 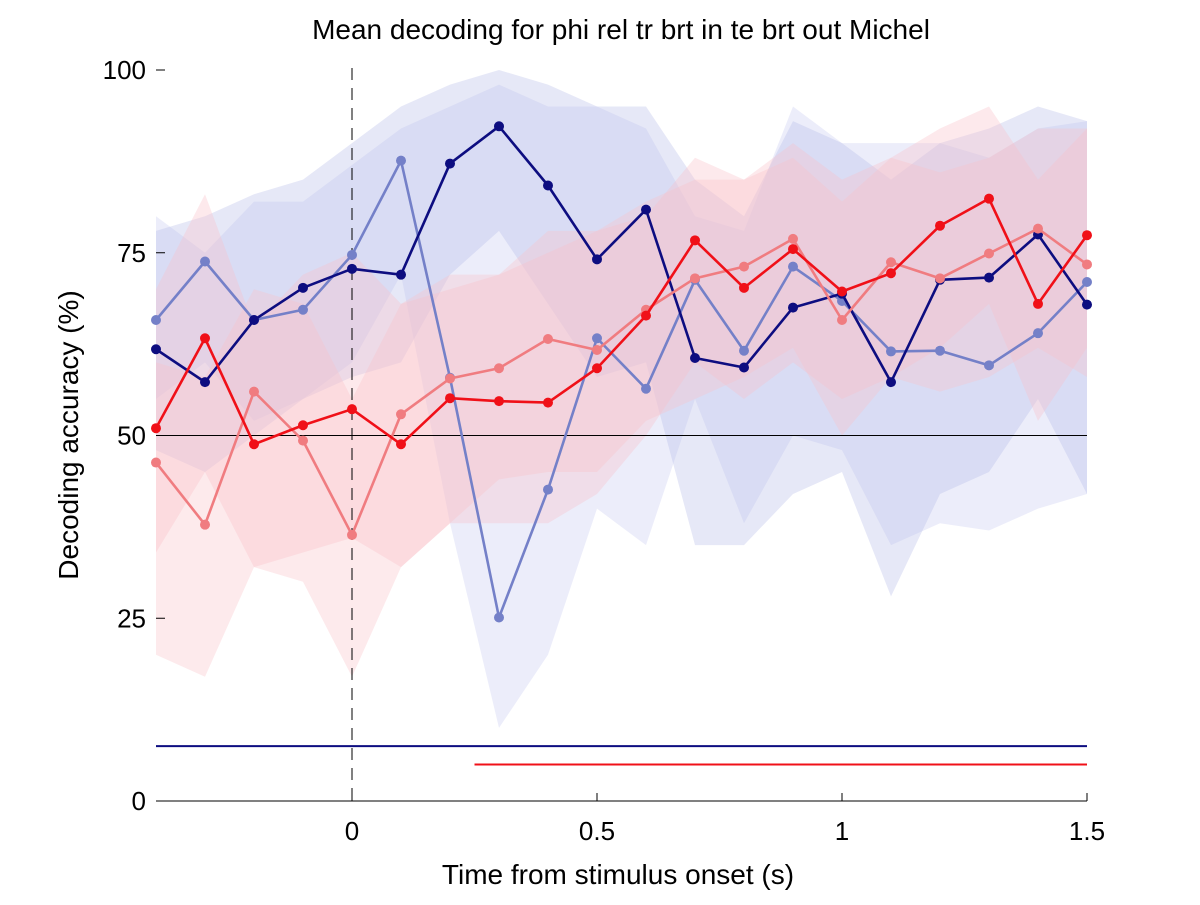 I want to click on y-axis-title: Decoding accuracy (%), so click(x=68, y=434).